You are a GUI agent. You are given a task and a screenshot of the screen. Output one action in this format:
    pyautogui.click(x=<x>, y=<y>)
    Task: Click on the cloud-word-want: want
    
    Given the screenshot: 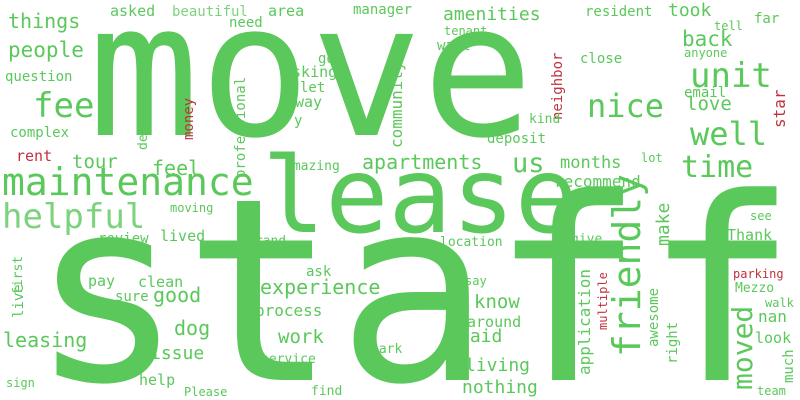 What is the action you would take?
    pyautogui.click(x=454, y=46)
    